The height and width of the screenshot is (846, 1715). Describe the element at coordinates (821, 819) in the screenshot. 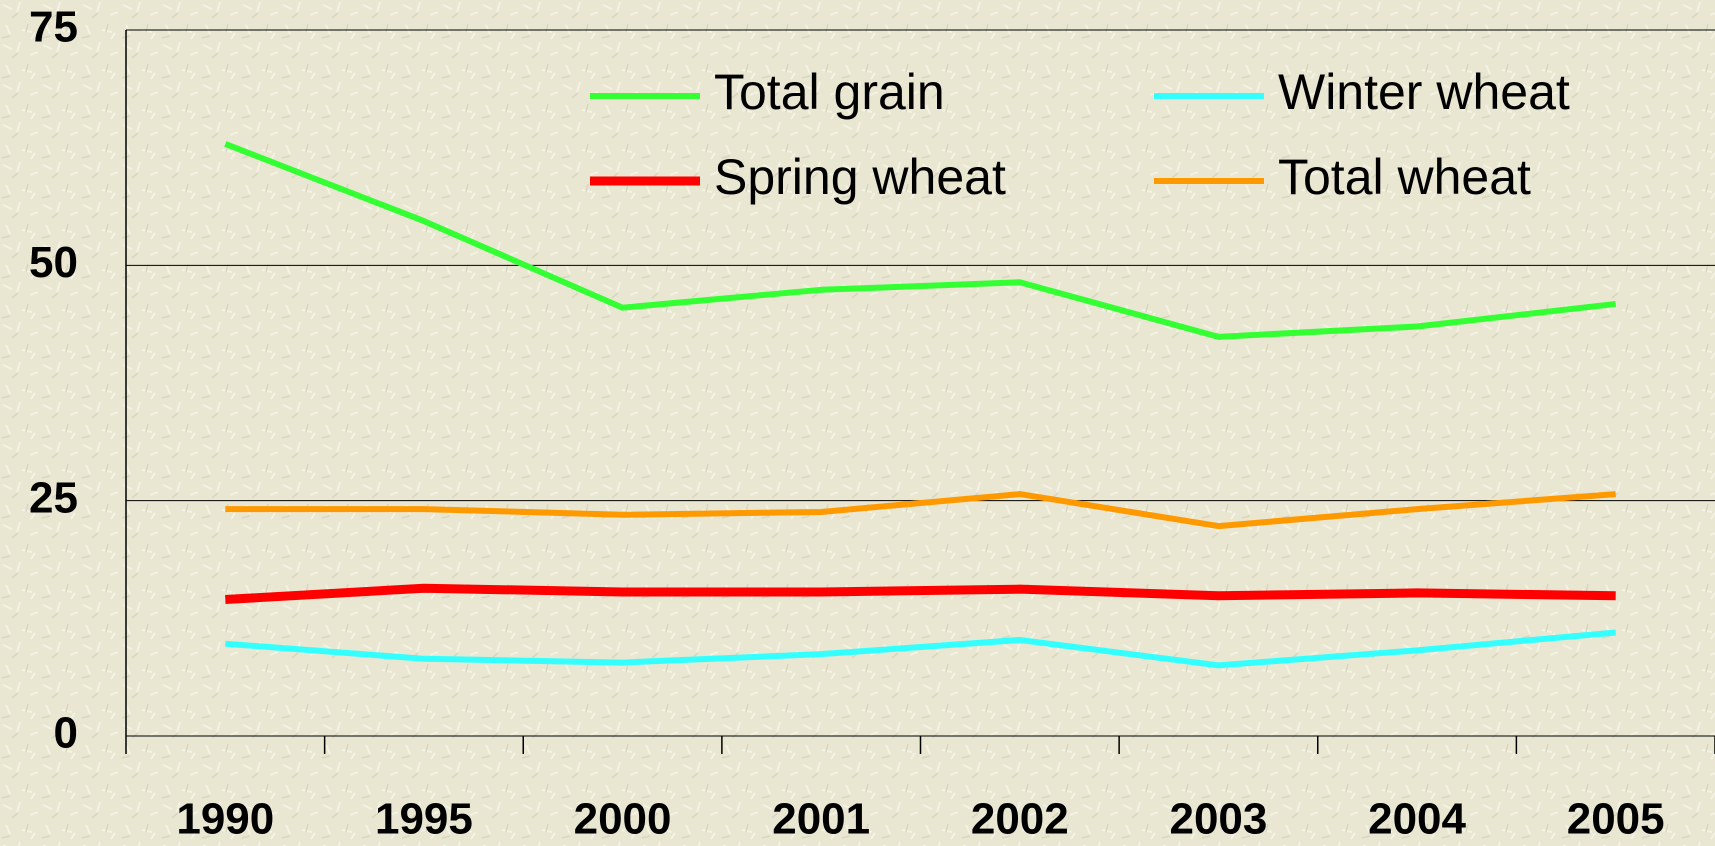

I see `x-tick-label: 2001` at that location.